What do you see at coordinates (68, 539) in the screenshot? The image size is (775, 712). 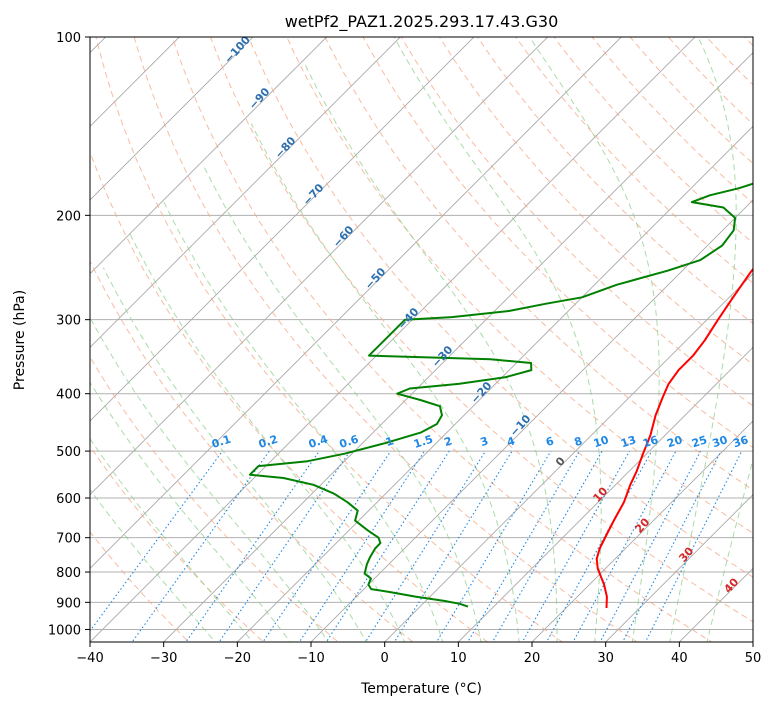 I see `y-tick-label: 700` at bounding box center [68, 539].